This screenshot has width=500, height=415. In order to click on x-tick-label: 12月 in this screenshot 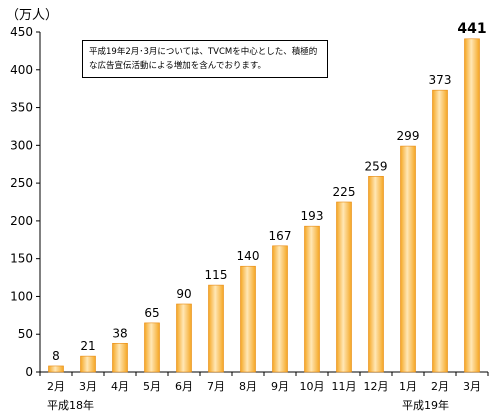, I will do `click(376, 386)`.